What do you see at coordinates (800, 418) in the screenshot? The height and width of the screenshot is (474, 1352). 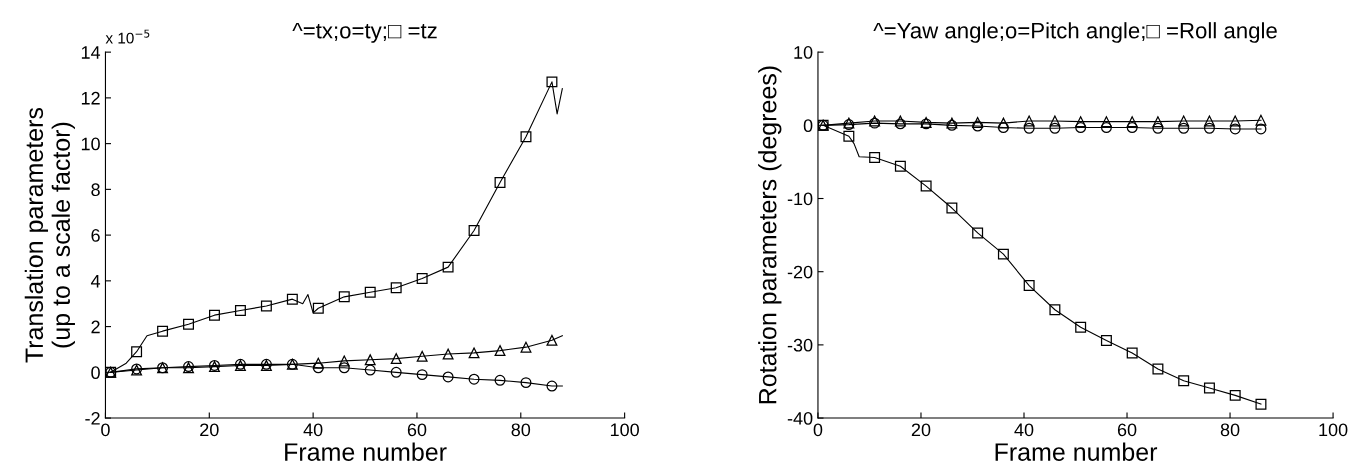 I see `y-tick-label: -40` at bounding box center [800, 418].